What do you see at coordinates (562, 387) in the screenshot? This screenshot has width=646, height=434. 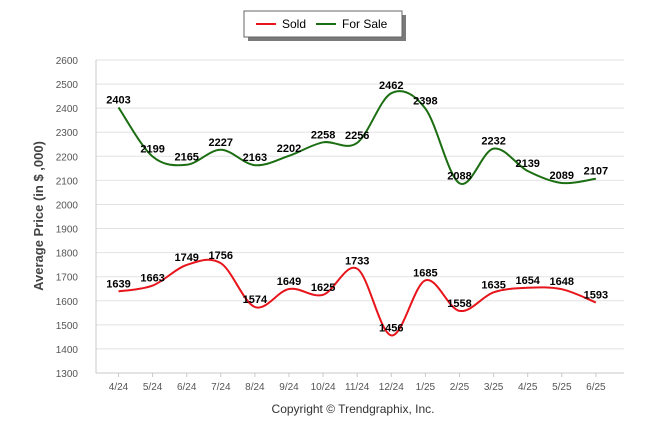 I see `x-tick-5-25: 5/25` at bounding box center [562, 387].